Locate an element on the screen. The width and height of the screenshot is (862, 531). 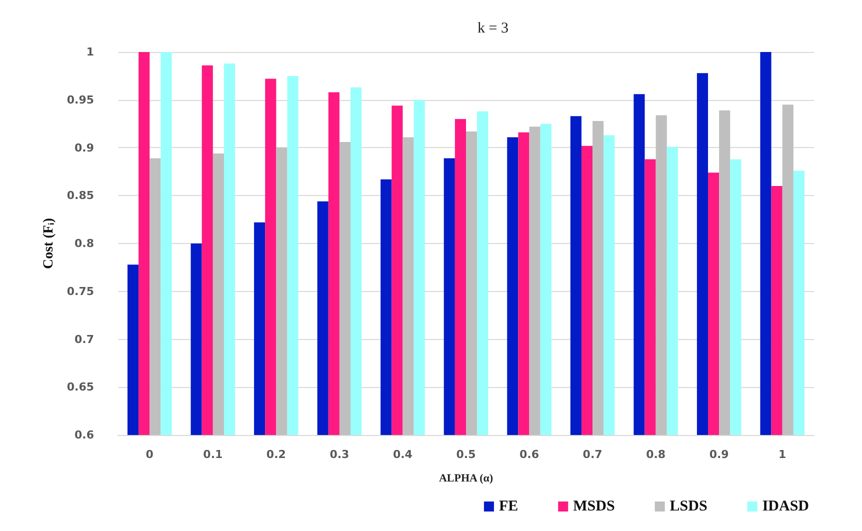
y-tick-label: 0.8 is located at coordinates (84, 243).